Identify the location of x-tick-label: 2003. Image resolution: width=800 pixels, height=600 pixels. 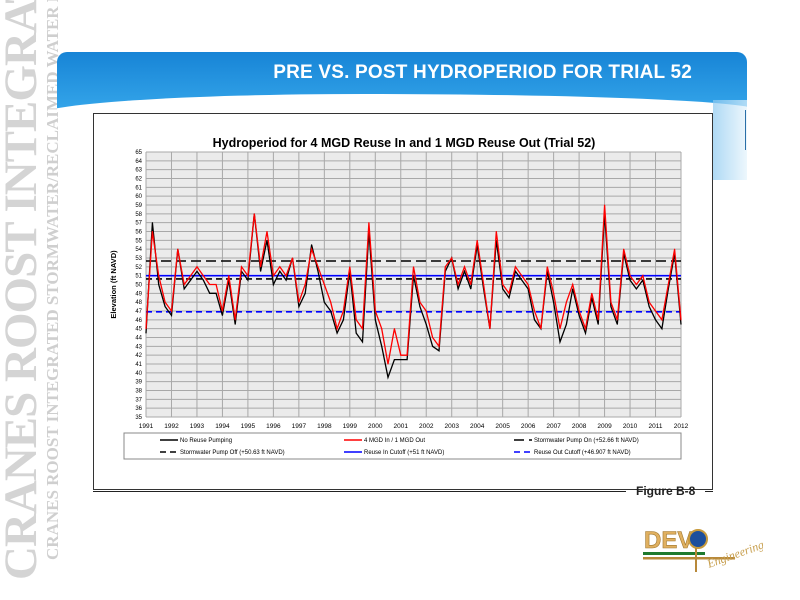
(451, 426).